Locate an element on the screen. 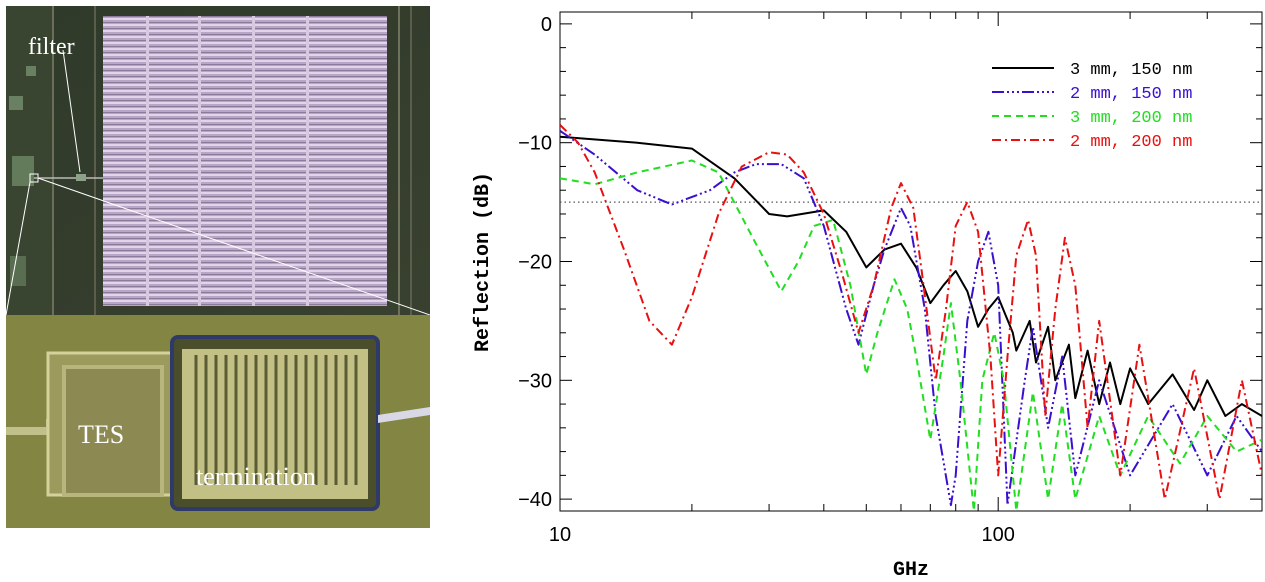  tes-micrograph: TES termination is located at coordinates (218, 421).